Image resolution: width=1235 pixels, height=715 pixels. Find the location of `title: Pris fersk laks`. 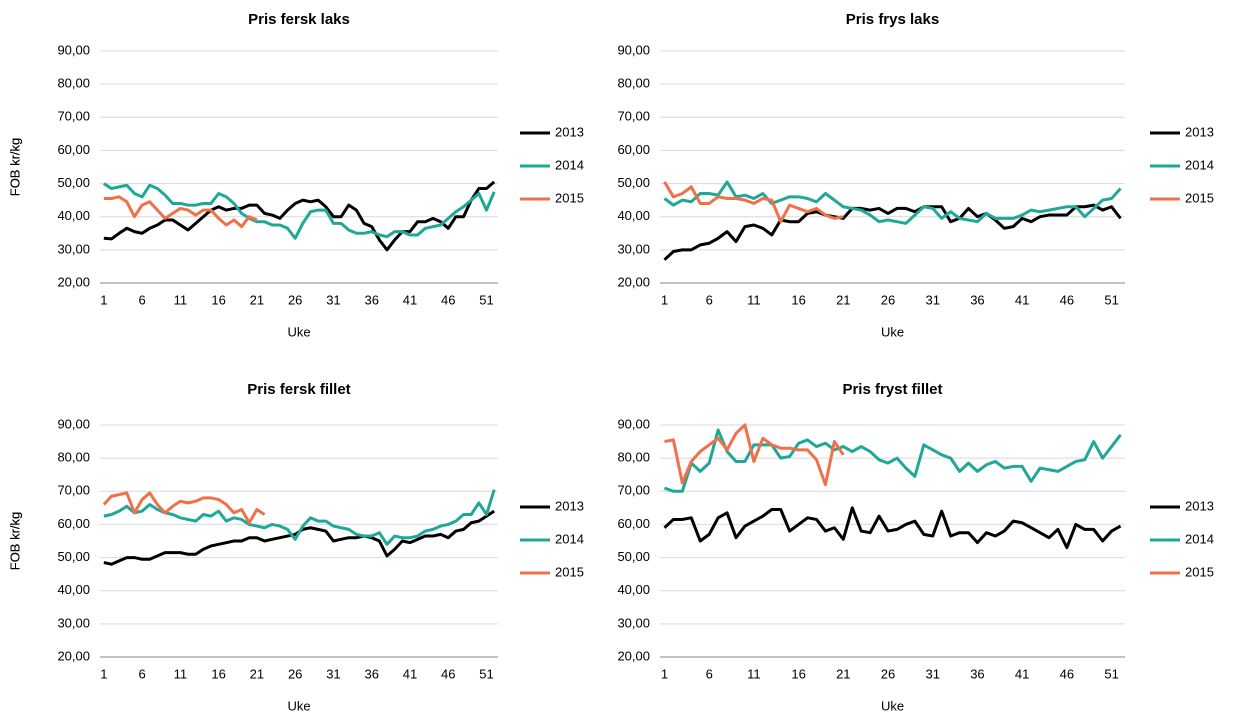

title: Pris fersk laks is located at coordinates (299, 19).